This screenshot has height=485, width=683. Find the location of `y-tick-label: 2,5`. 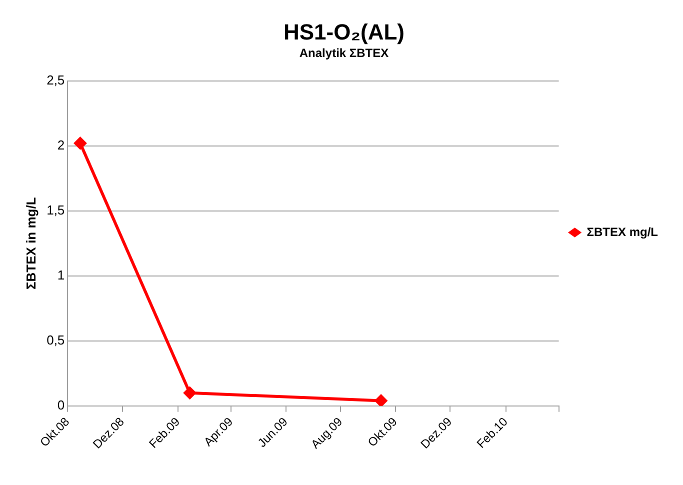

y-tick-label: 2,5 is located at coordinates (55, 80).